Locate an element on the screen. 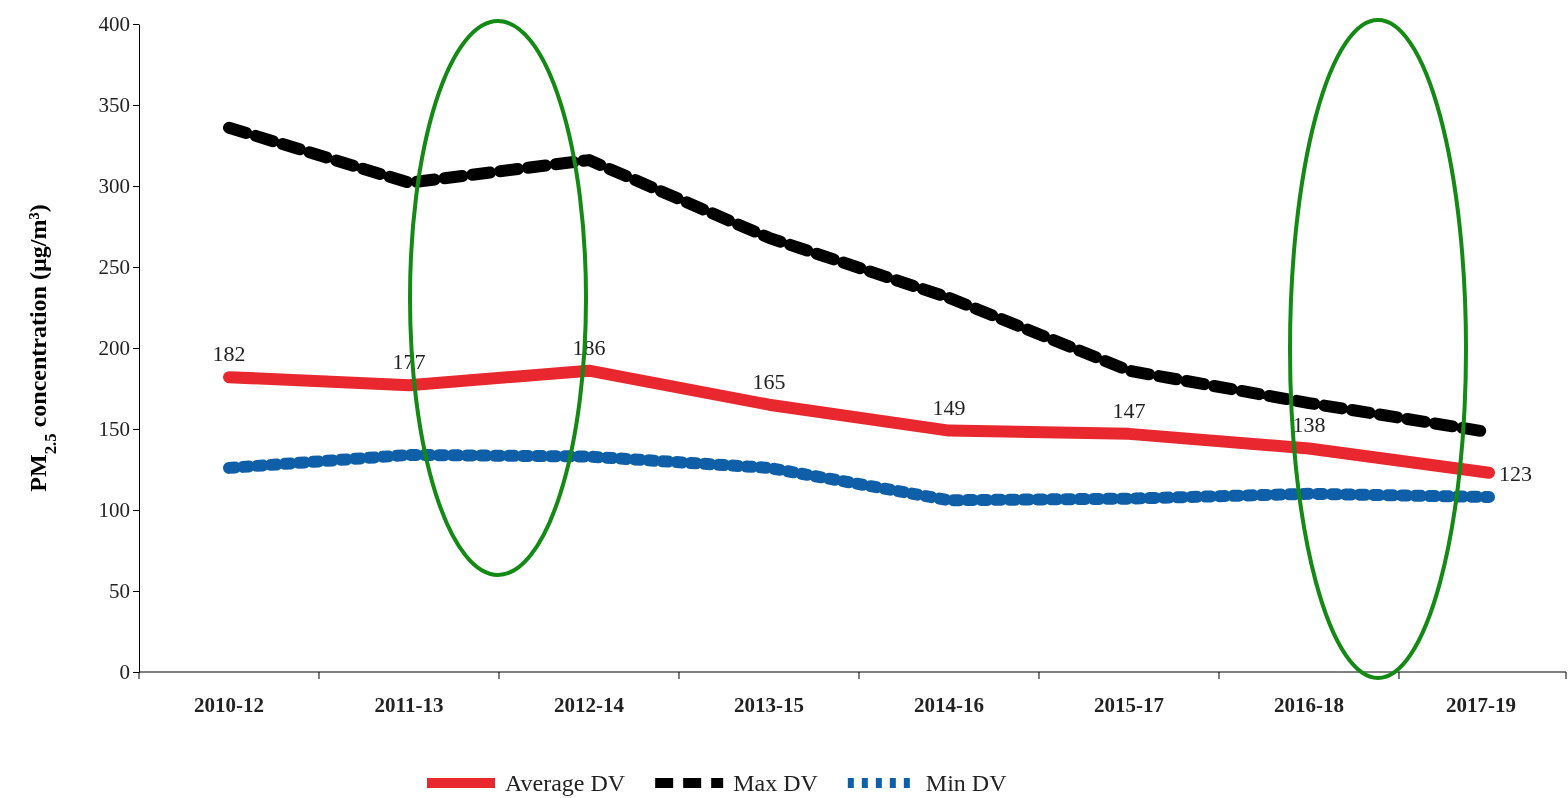  x-tick-label: 2012-14 is located at coordinates (589, 705).